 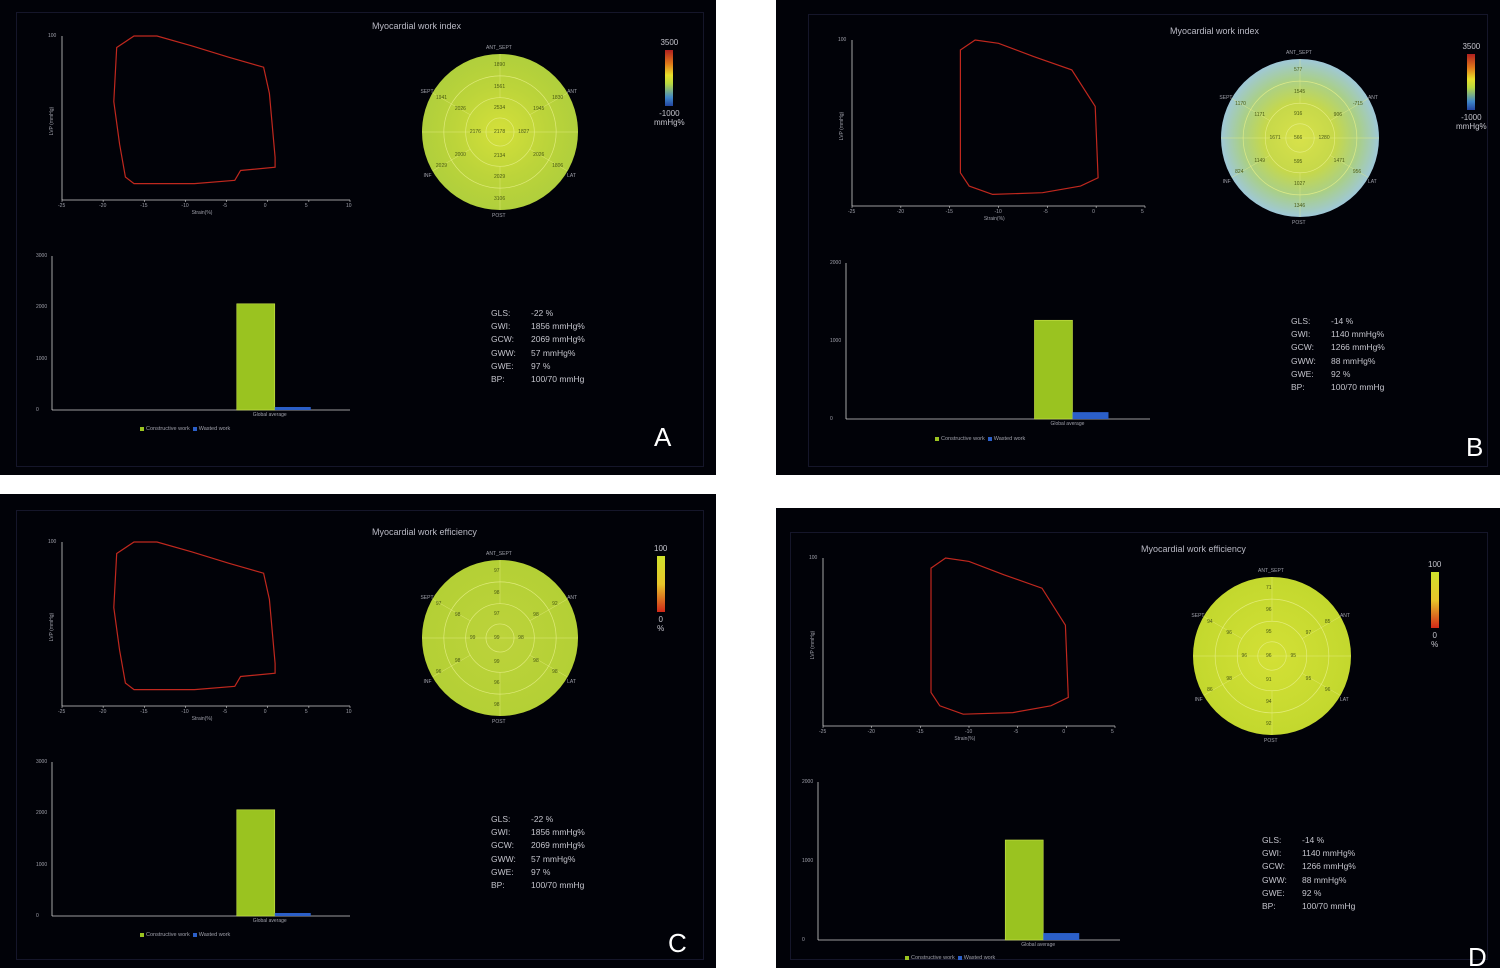 What do you see at coordinates (1210, 689) in the screenshot?
I see `segment-value: 86` at bounding box center [1210, 689].